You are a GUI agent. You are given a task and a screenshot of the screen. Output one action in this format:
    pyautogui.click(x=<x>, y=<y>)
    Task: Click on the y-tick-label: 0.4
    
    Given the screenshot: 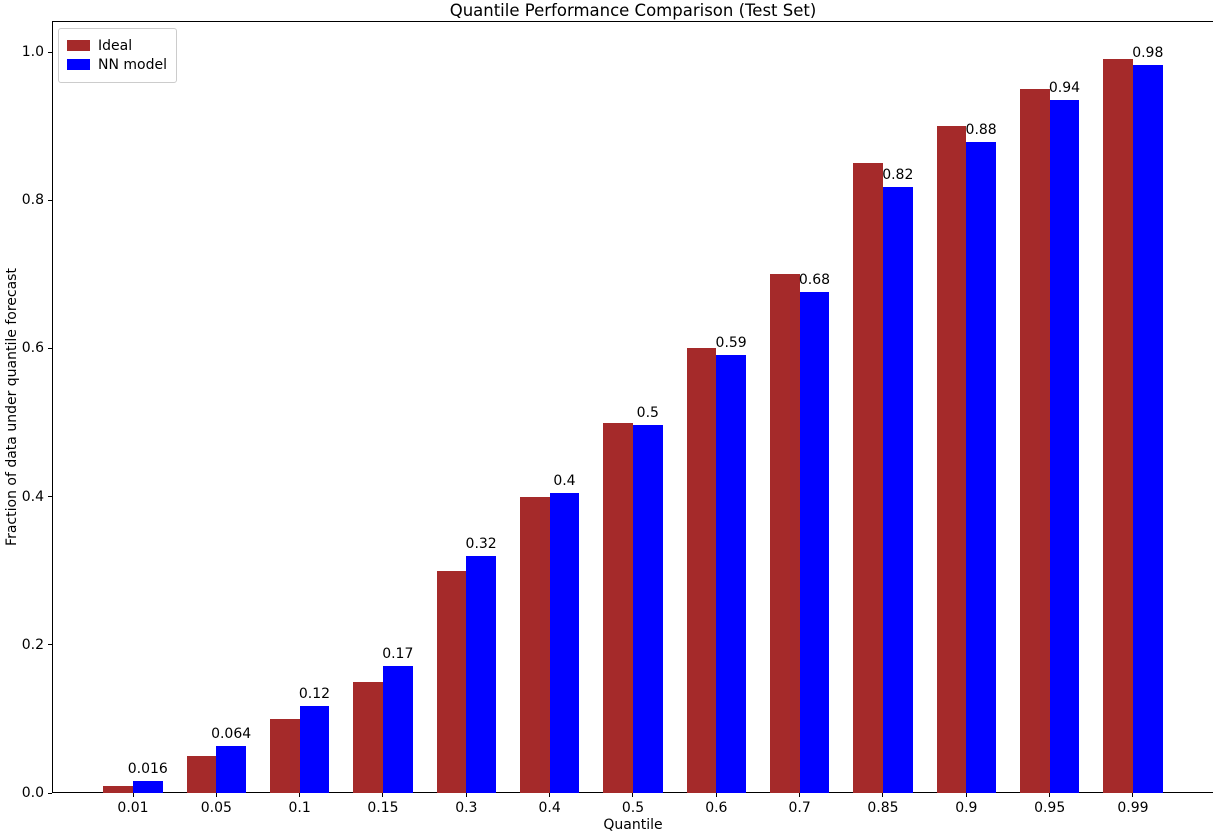 What is the action you would take?
    pyautogui.click(x=32, y=496)
    